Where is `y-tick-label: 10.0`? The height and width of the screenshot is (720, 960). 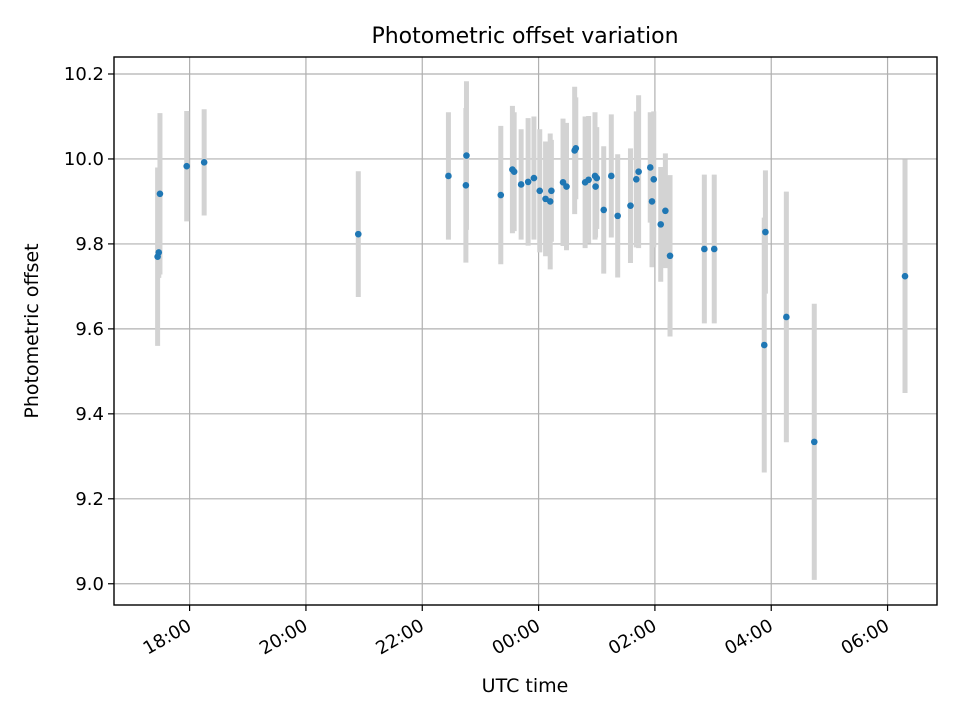
y-tick-label: 10.0 is located at coordinates (84, 159).